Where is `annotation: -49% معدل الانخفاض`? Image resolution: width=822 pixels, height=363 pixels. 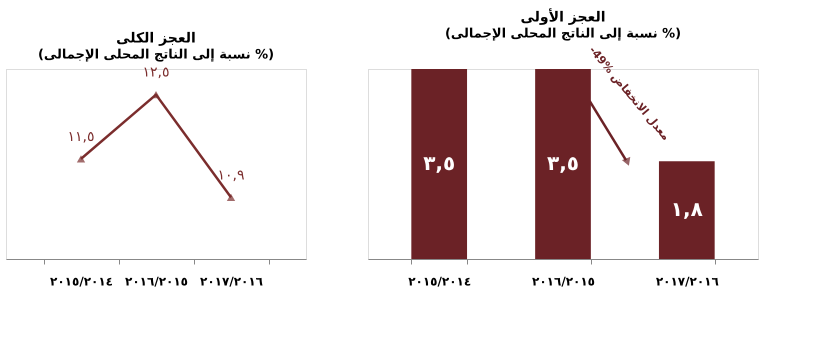 annotation: -49% معدل الانخفاض is located at coordinates (629, 93).